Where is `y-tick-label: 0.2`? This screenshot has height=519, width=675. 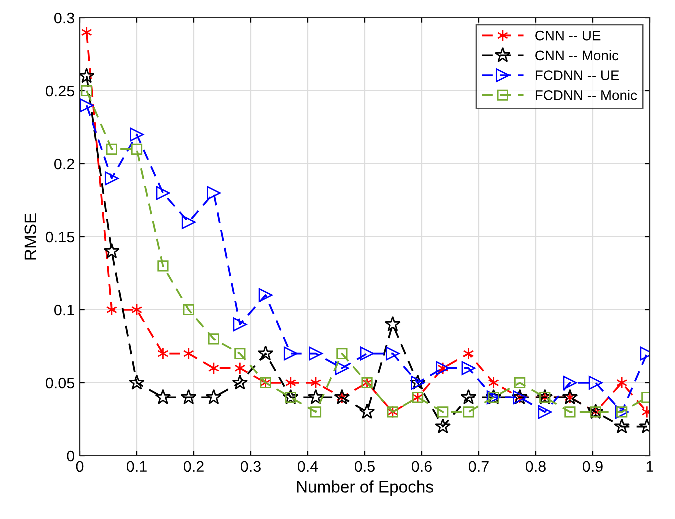 y-tick-label: 0.2 is located at coordinates (64, 164).